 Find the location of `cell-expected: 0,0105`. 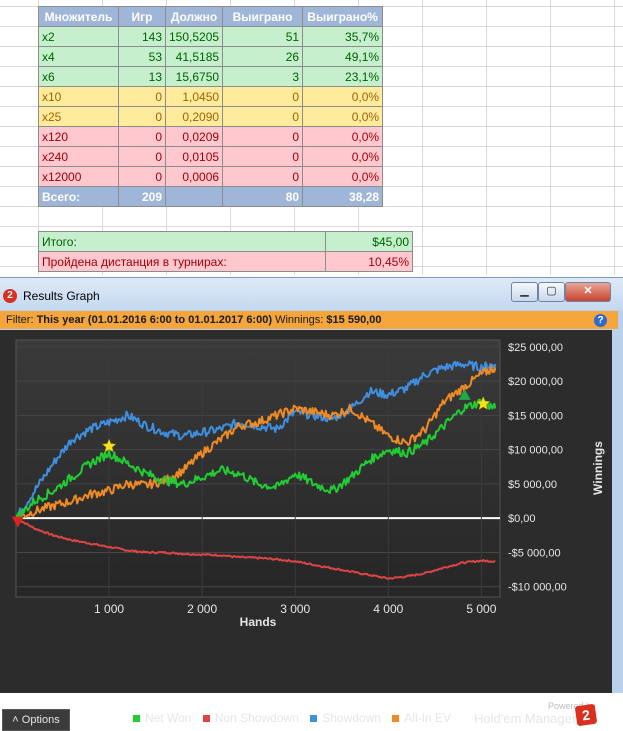

cell-expected: 0,0105 is located at coordinates (194, 156).